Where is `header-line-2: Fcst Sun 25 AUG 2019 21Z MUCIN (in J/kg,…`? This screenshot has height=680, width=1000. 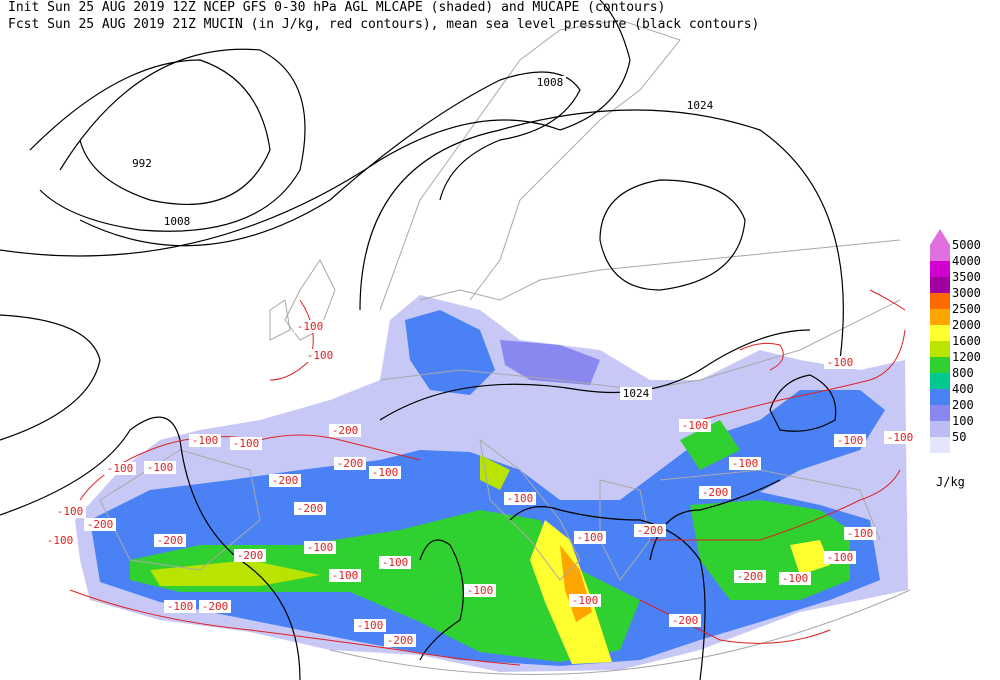
header-line-2: Fcst Sun 25 AUG 2019 21Z MUCIN (in J/kg,… is located at coordinates (383, 24).